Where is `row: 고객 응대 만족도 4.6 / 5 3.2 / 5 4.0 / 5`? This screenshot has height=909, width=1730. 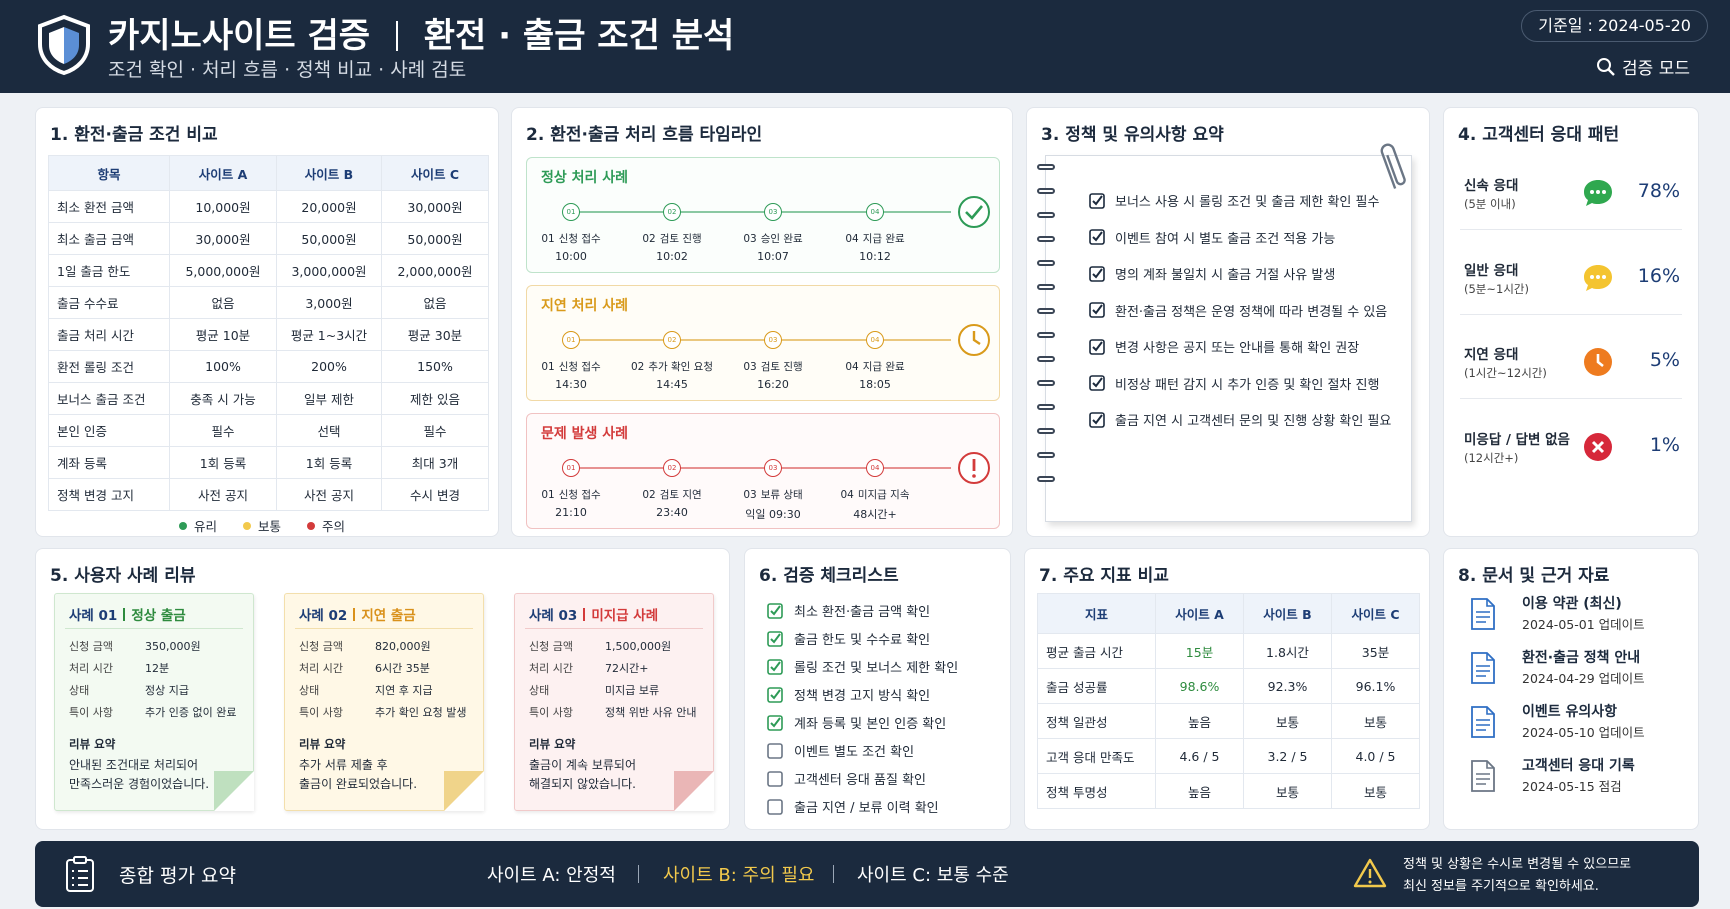
row: 고객 응대 만족도 4.6 / 5 3.2 / 5 4.0 / 5 is located at coordinates (1228, 756).